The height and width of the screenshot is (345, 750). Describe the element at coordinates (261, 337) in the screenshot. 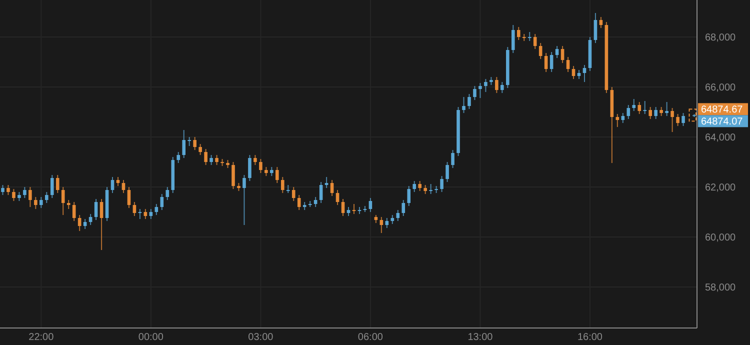

I see `x-tick-label: 03:00` at that location.